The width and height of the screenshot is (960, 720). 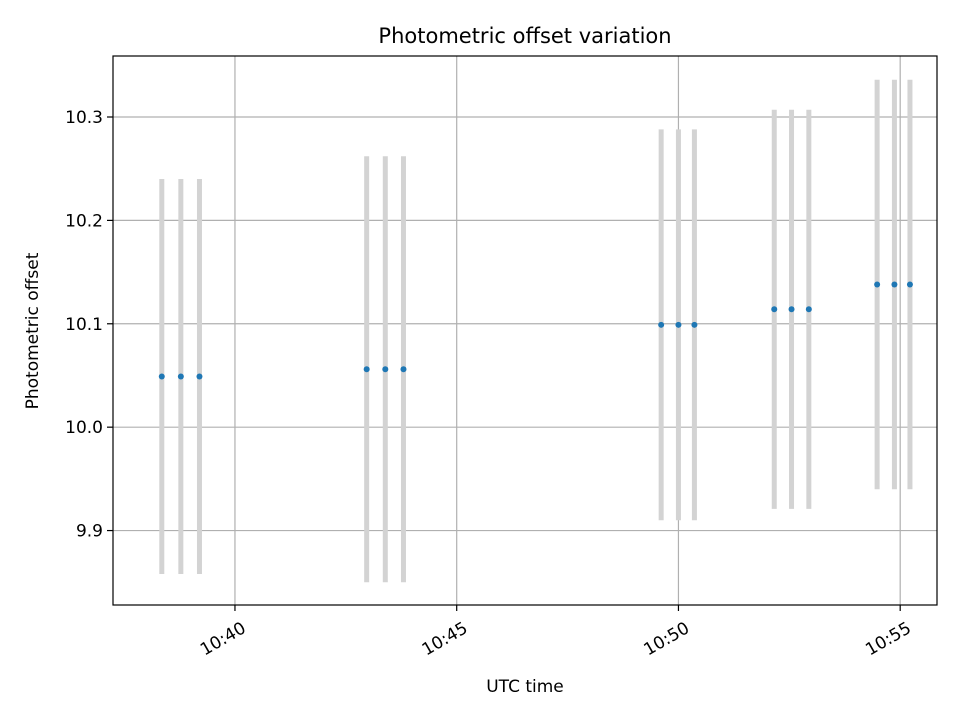 What do you see at coordinates (525, 687) in the screenshot?
I see `x-axis-title: UTC time` at bounding box center [525, 687].